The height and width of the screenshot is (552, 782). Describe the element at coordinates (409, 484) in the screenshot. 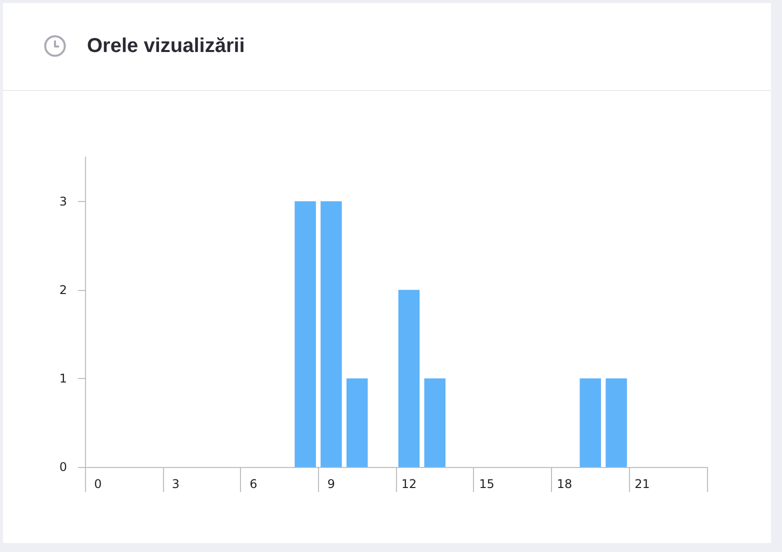

I see `x-tick-label: 12` at that location.